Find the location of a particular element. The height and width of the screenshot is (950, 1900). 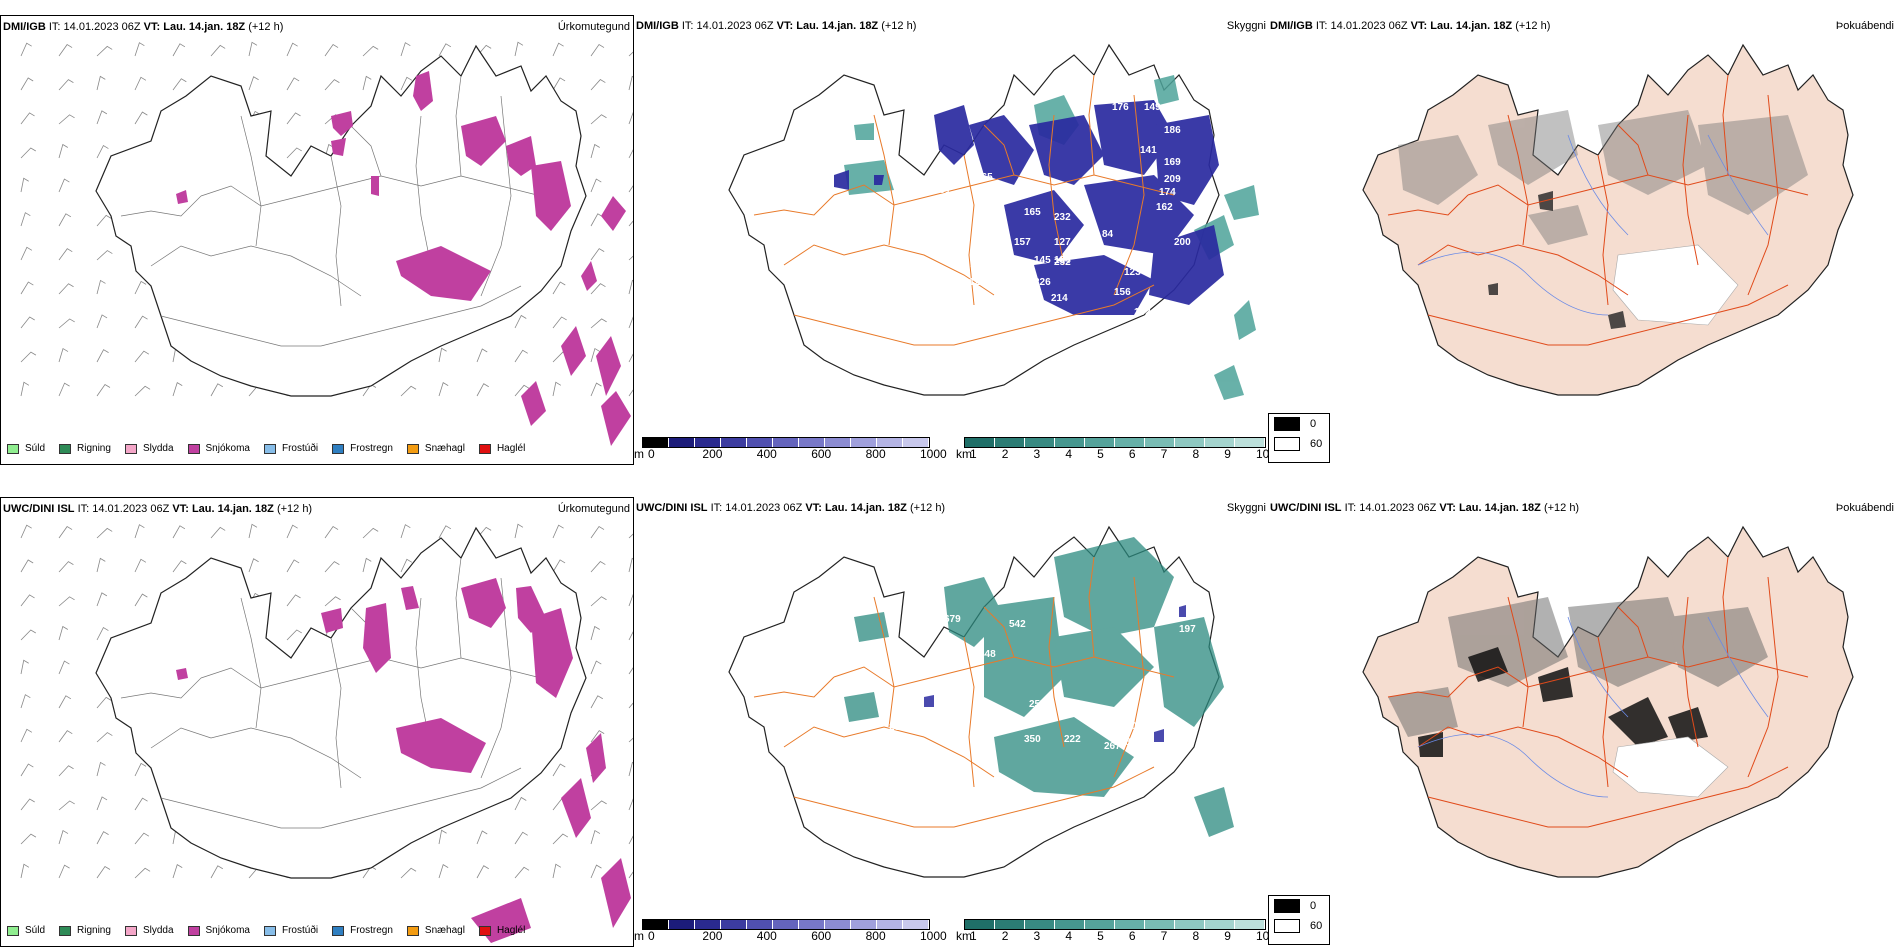

visibility-value-label: 176 is located at coordinates (1120, 107).